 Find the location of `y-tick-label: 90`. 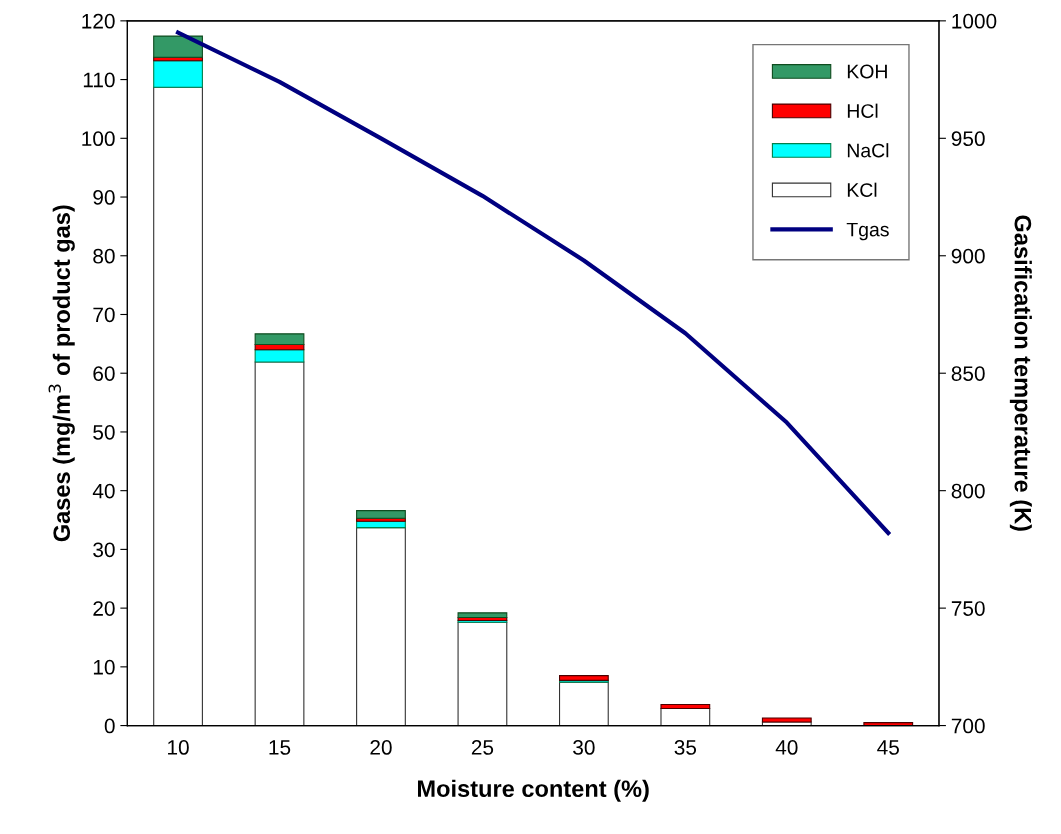

y-tick-label: 90 is located at coordinates (104, 197).